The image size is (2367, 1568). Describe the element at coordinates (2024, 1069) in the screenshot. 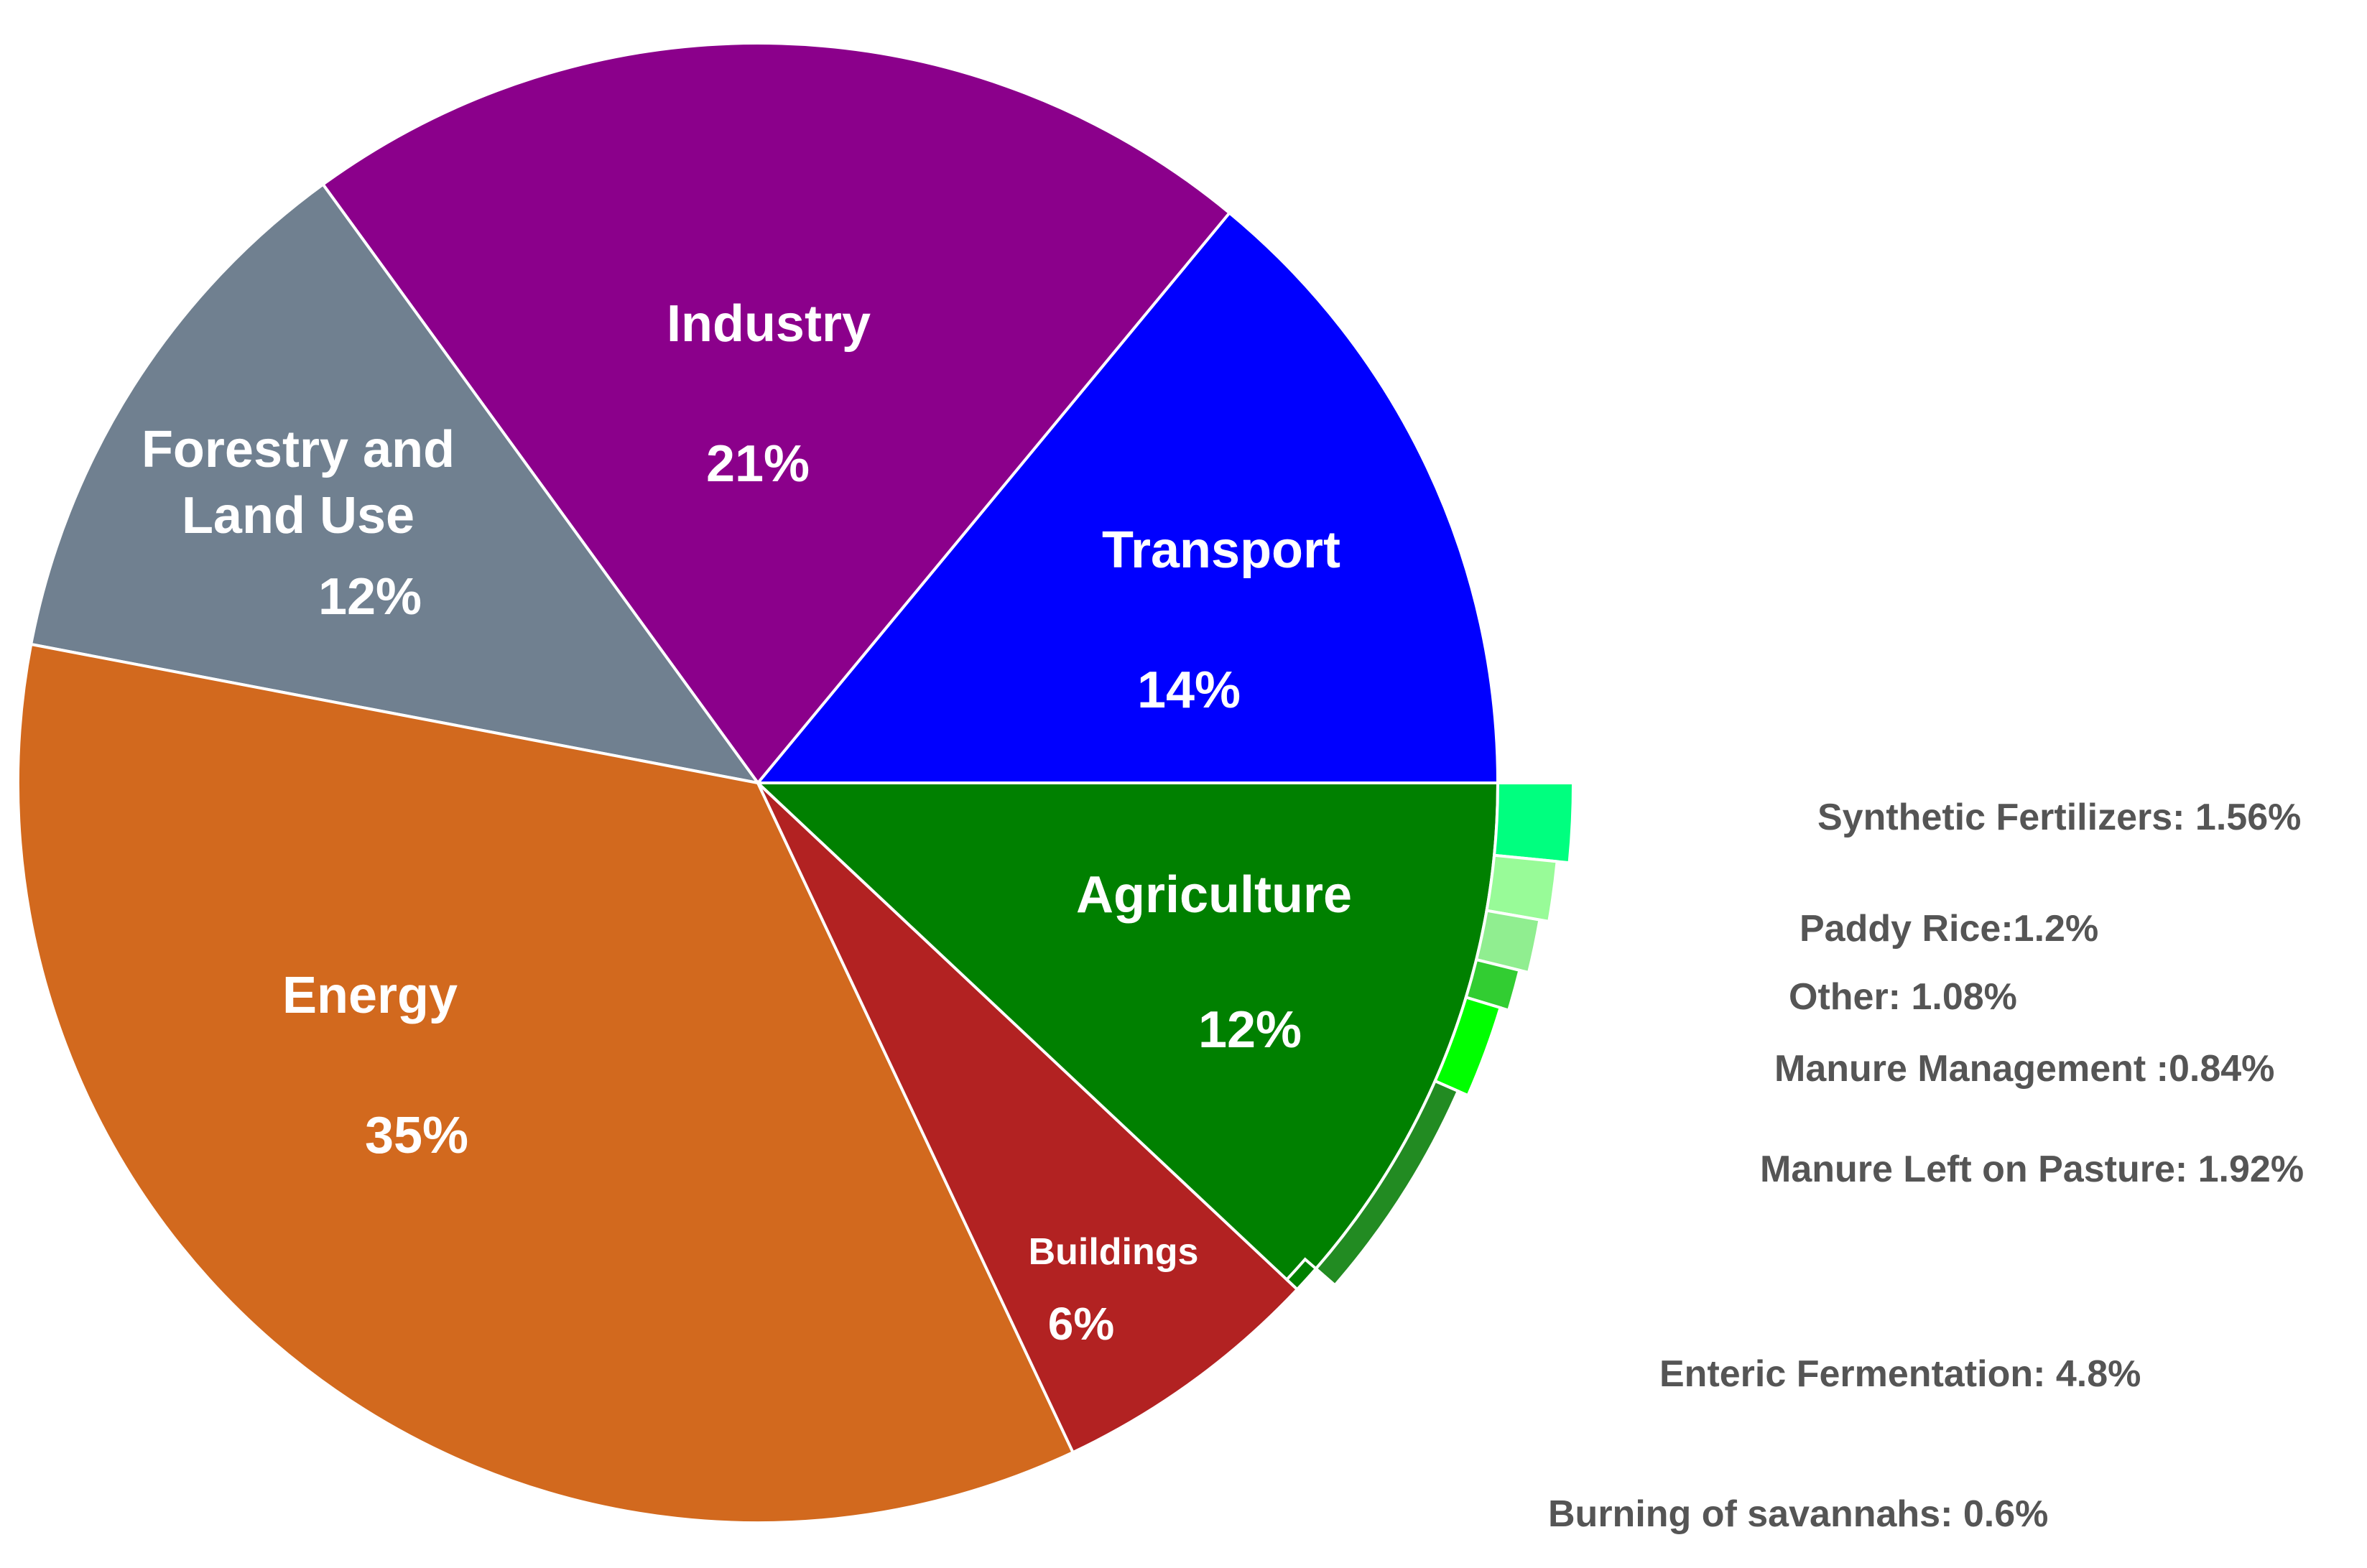

I see `breakdown-label-manure-management: Manure Management :0.84%` at that location.